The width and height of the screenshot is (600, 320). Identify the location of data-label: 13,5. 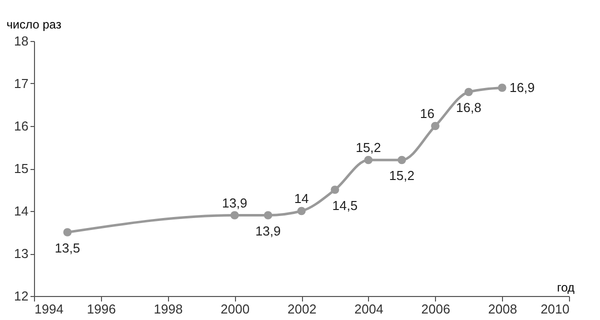
(67, 248).